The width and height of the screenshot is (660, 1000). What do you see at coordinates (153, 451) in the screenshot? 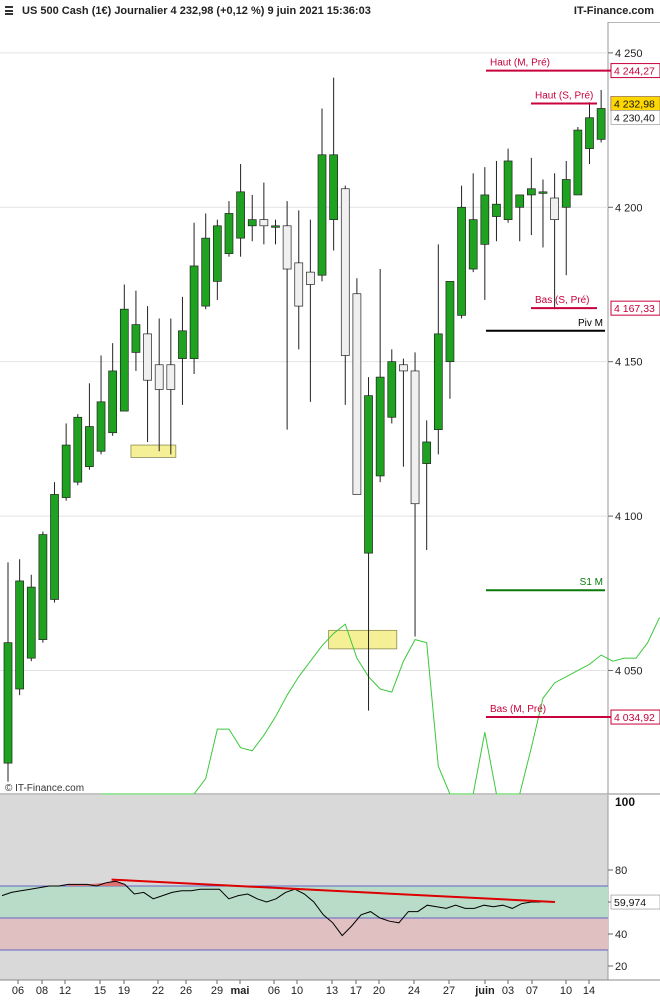
I see `highlight-zone` at bounding box center [153, 451].